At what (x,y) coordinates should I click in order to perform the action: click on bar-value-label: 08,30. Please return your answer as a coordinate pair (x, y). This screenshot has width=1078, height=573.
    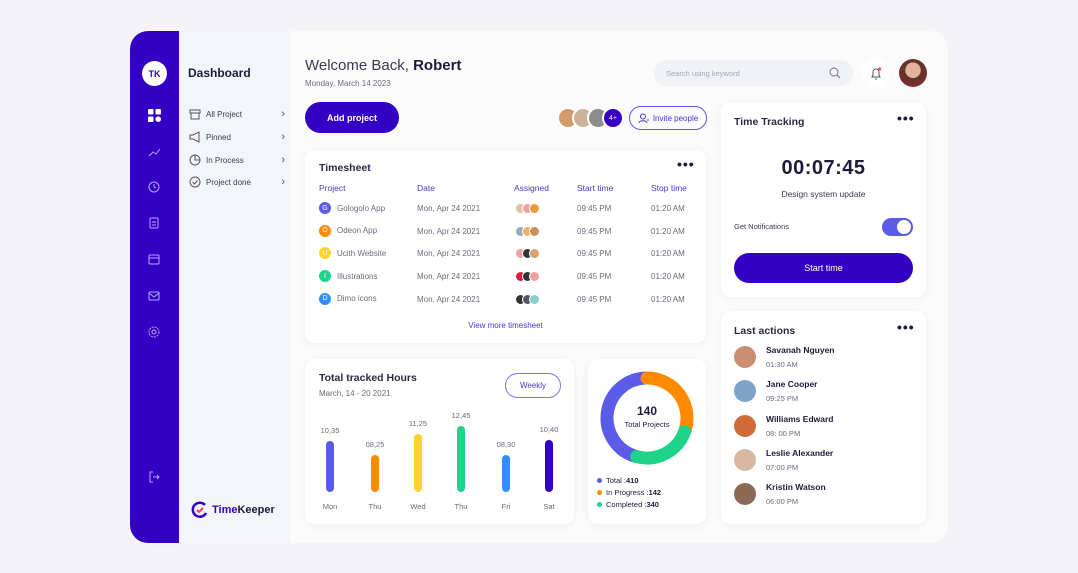
    Looking at the image, I should click on (506, 444).